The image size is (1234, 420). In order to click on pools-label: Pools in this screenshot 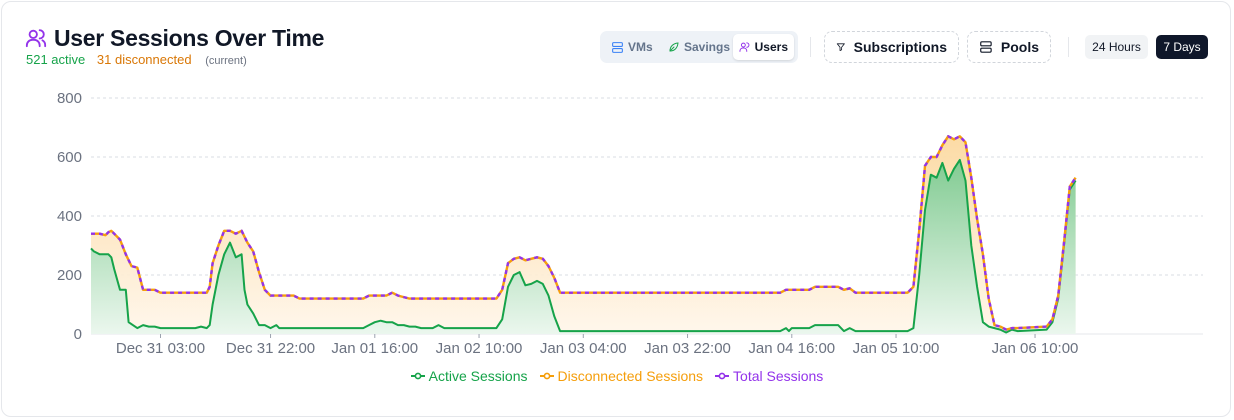, I will do `click(1019, 47)`.